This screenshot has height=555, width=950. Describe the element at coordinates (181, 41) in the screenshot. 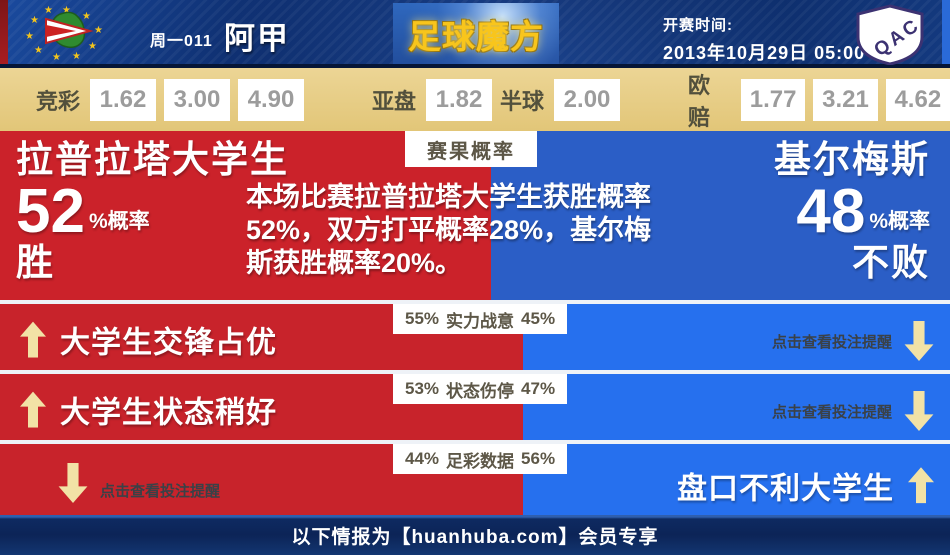

I see `match-number-label: 周一011` at that location.